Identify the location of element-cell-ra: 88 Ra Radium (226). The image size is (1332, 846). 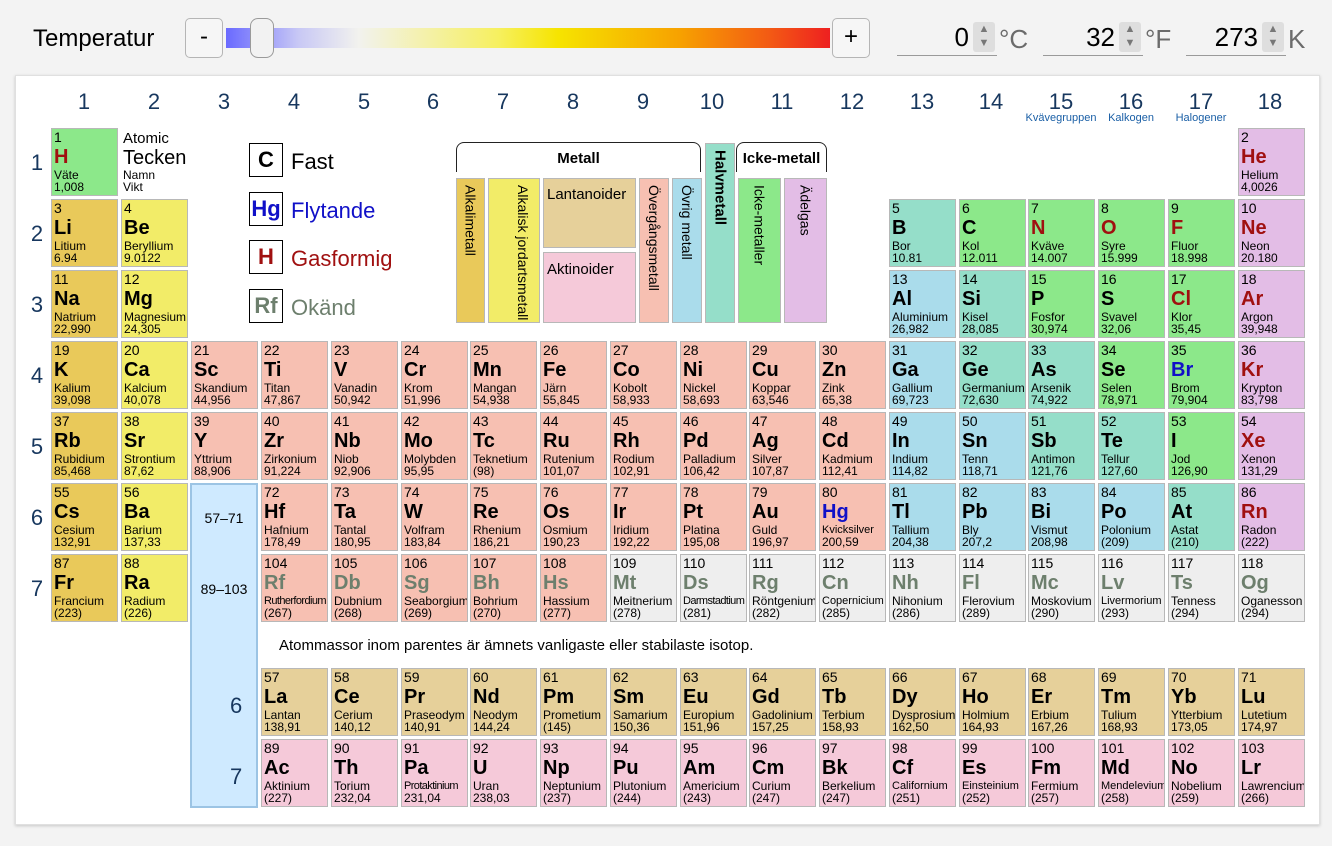
(154, 588).